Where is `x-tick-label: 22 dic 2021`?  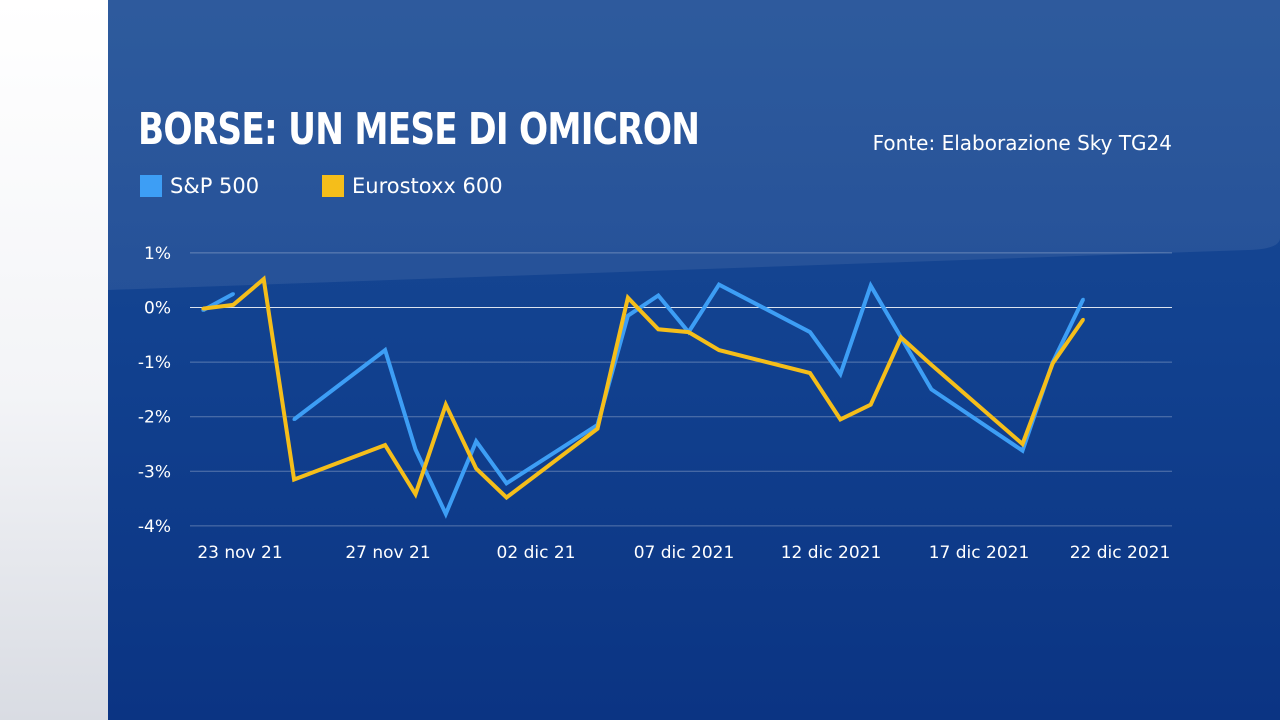 x-tick-label: 22 dic 2021 is located at coordinates (1120, 553).